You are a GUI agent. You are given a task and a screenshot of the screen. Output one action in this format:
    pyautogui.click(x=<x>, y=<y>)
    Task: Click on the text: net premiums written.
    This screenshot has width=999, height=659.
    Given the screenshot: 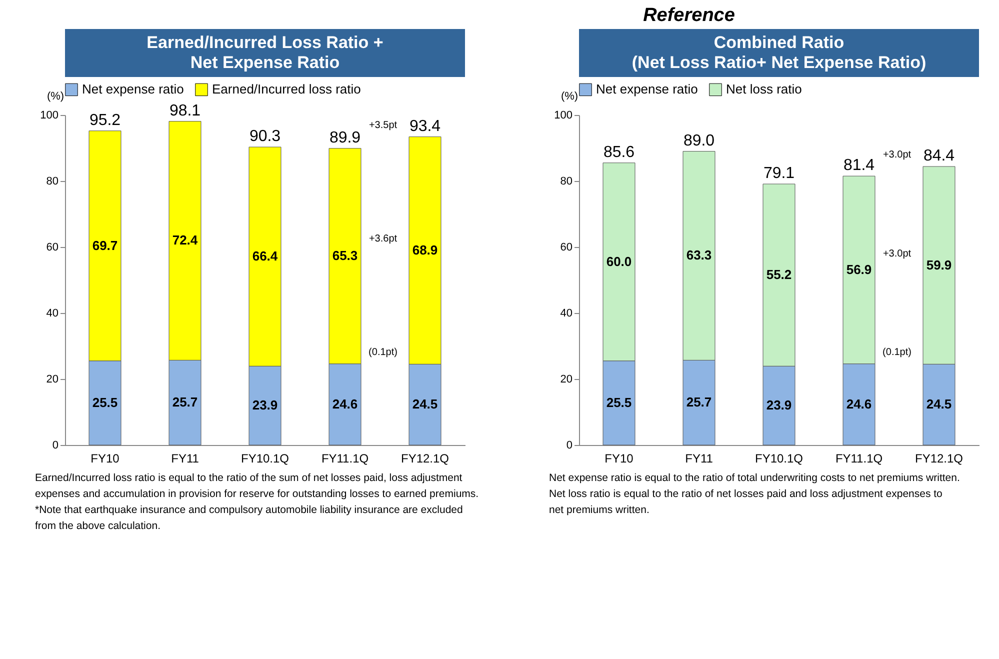 What is the action you would take?
    pyautogui.click(x=599, y=510)
    